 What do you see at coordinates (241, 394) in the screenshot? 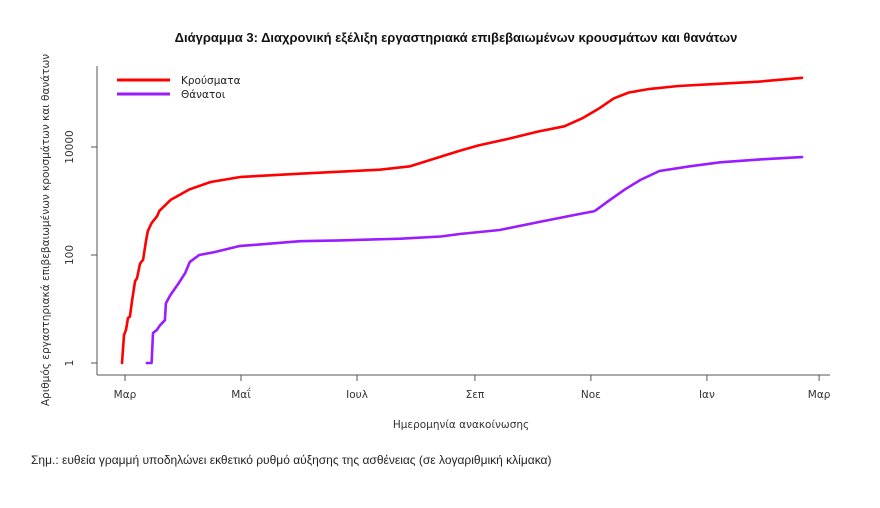
I see `x-tick-label: Μαΐ` at bounding box center [241, 394].